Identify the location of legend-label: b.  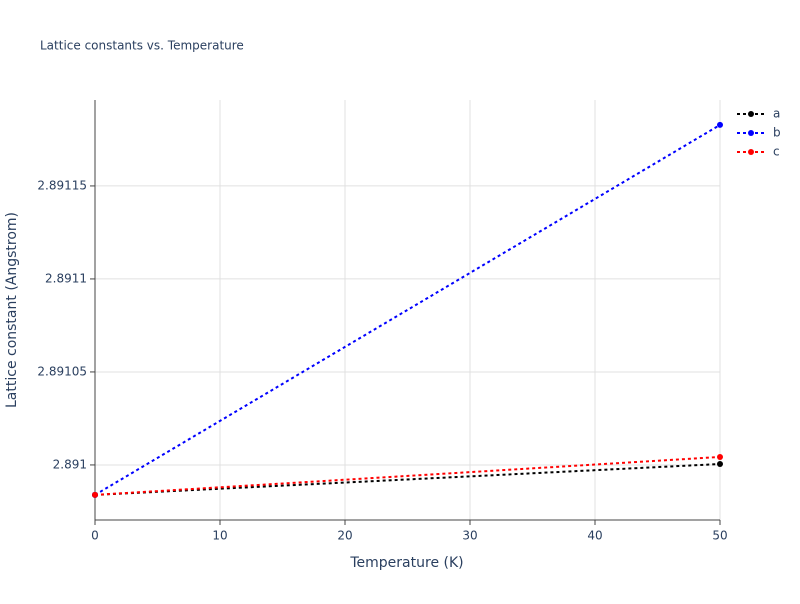
(777, 133).